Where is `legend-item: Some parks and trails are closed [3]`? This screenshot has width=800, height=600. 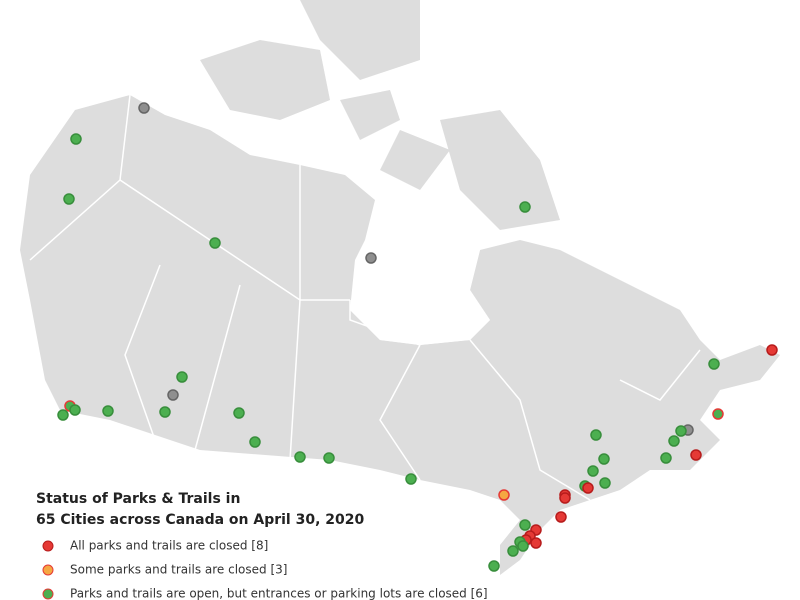
legend-item: Some parks and trails are closed [3] is located at coordinates (178, 570).